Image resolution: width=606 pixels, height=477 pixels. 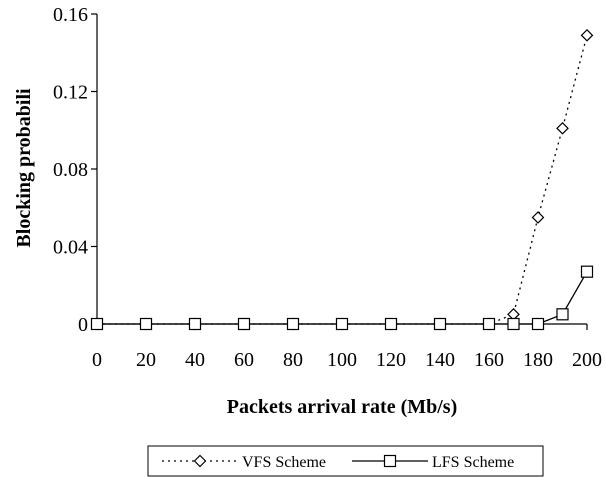 What do you see at coordinates (97, 360) in the screenshot?
I see `x-tick-label: 0` at bounding box center [97, 360].